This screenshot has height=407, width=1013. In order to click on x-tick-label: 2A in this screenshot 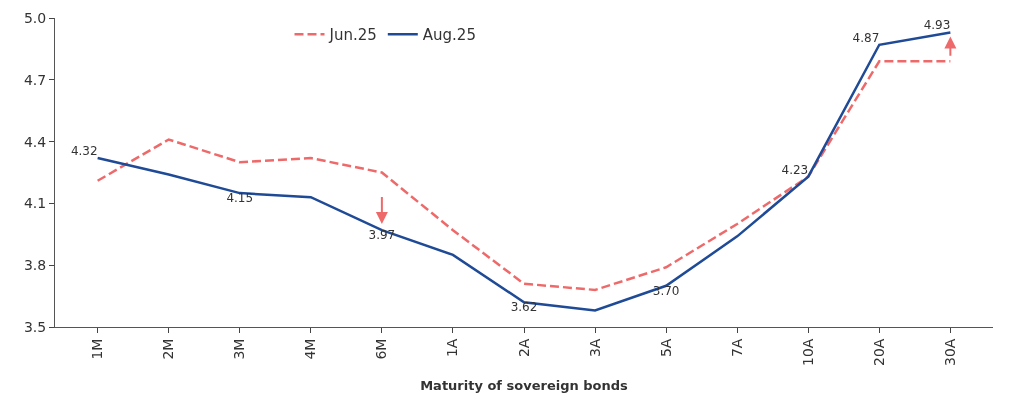, I will do `click(523, 348)`.